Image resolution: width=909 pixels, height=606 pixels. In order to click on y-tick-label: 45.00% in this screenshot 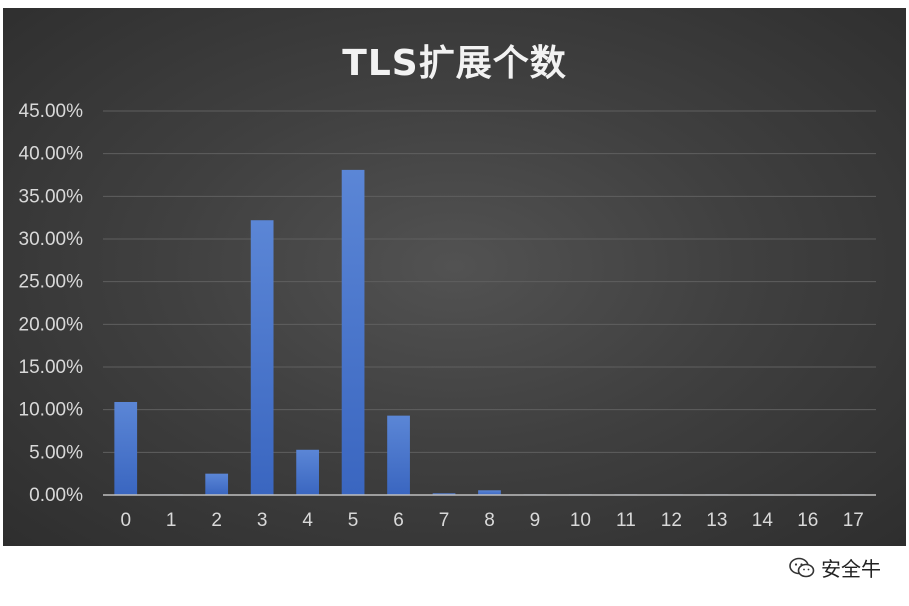, I will do `click(51, 111)`.